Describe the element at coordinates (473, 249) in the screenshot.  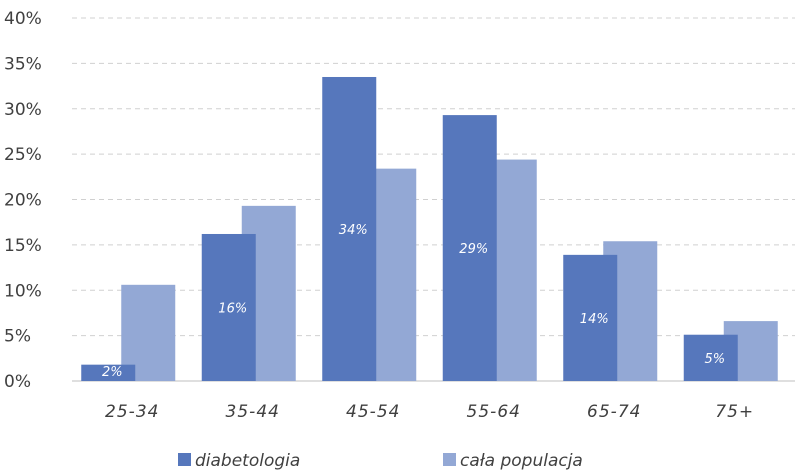
I see `data-label: 29%` at that location.